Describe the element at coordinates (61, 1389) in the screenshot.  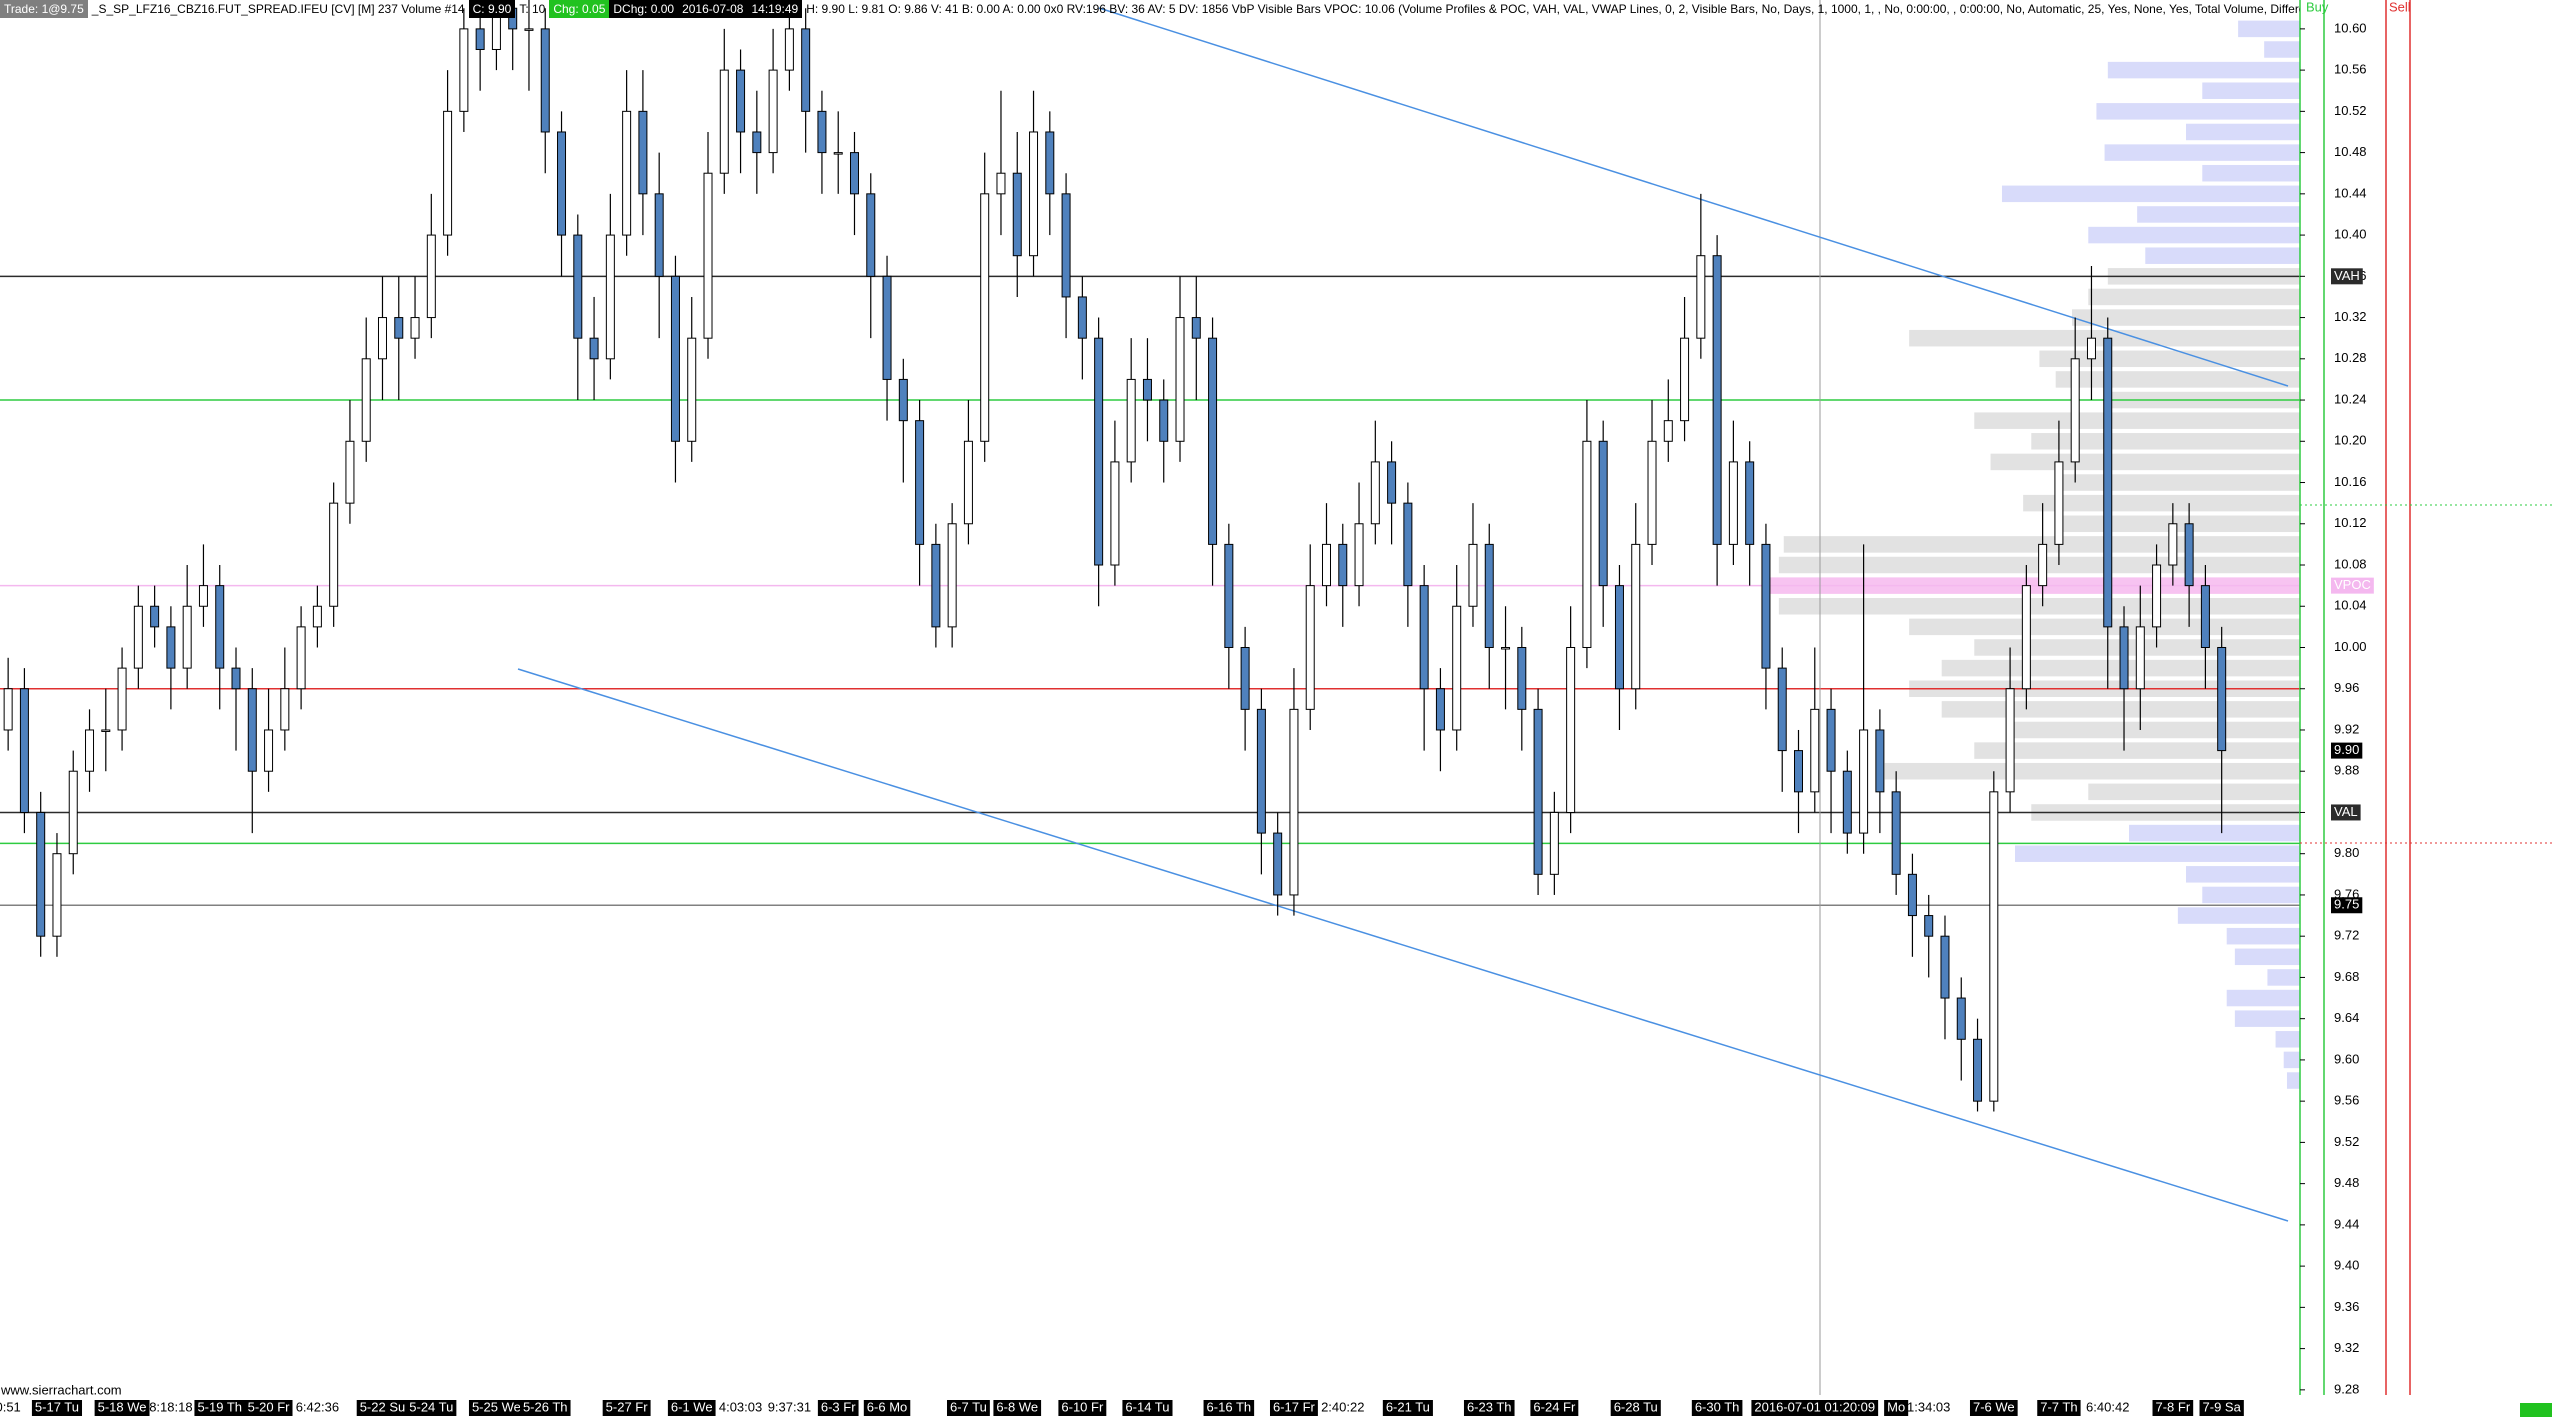
I see `footer: www.sierrachart.com` at that location.